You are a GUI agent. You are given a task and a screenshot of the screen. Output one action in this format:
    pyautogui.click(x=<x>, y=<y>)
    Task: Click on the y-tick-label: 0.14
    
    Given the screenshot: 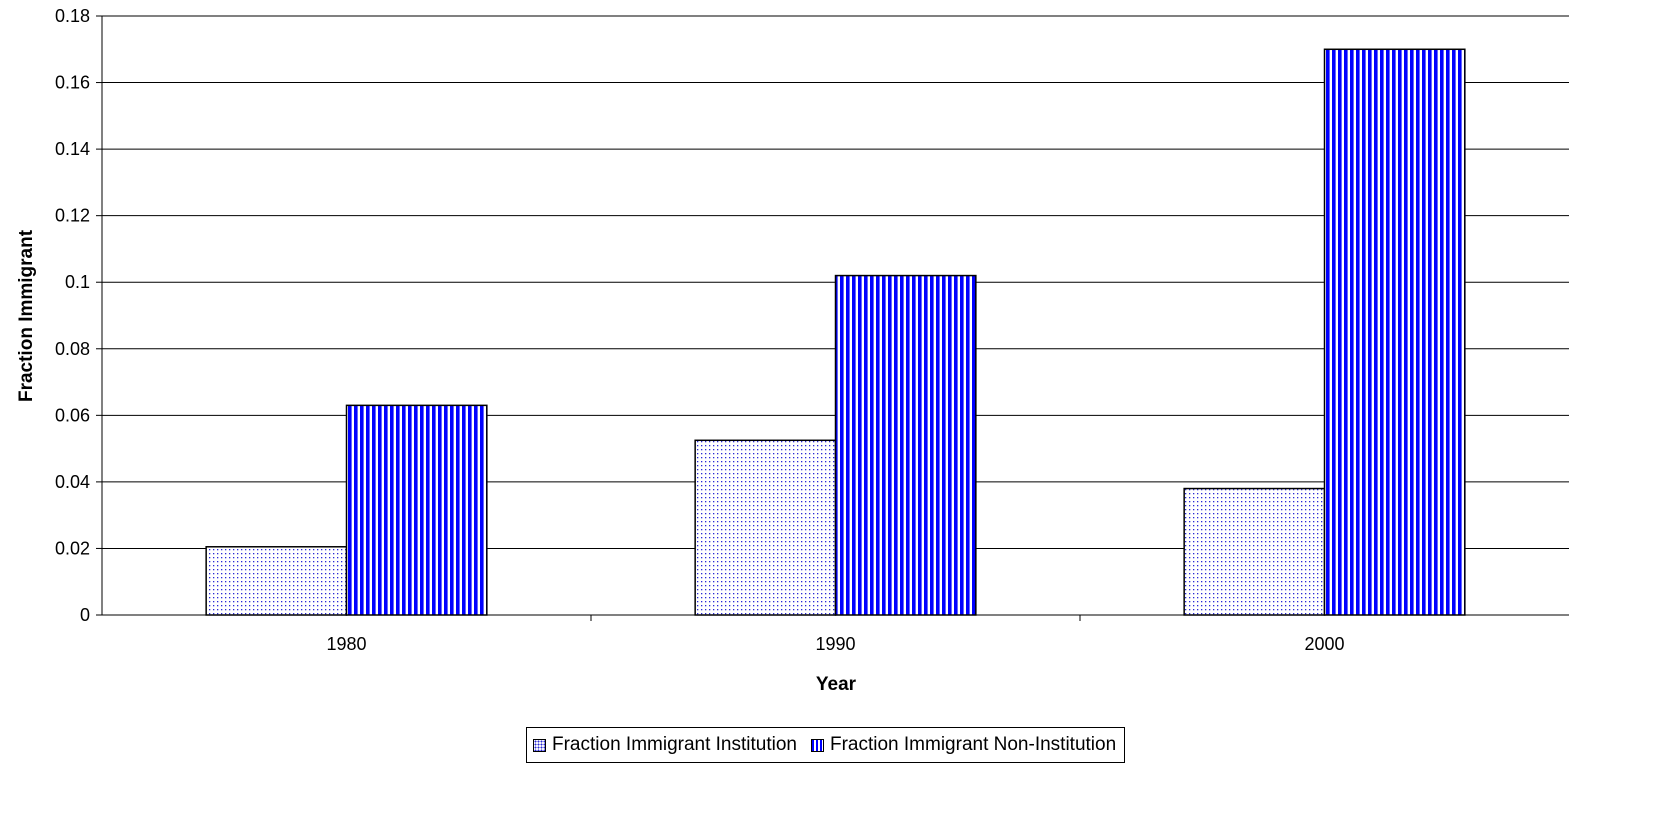 What is the action you would take?
    pyautogui.click(x=72, y=149)
    